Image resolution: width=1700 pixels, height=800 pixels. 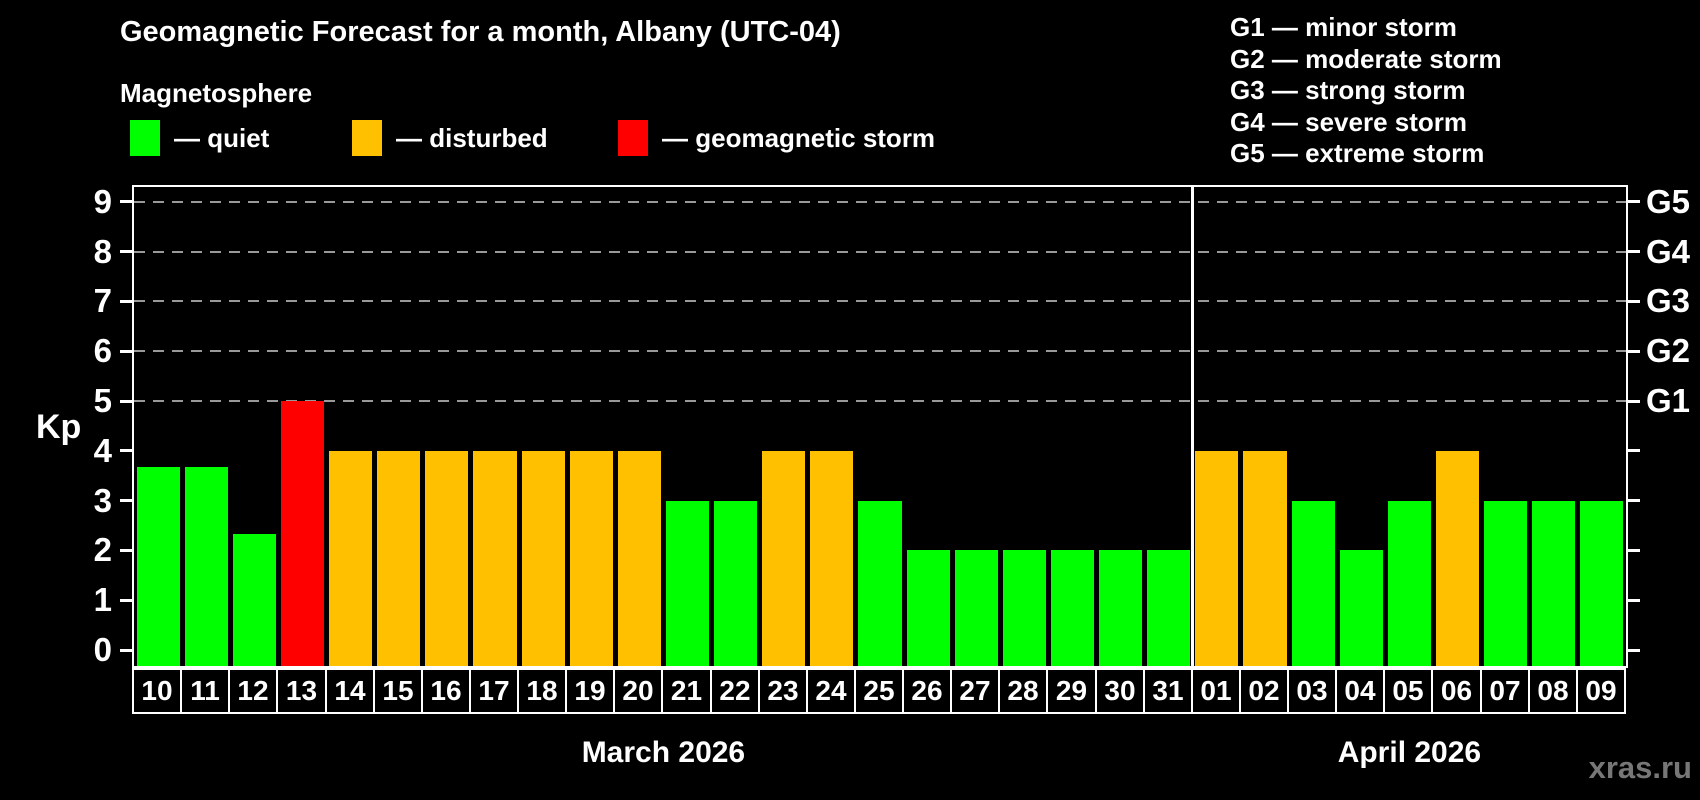 I want to click on chart-subtitle: Magnetosphere, so click(x=216, y=93).